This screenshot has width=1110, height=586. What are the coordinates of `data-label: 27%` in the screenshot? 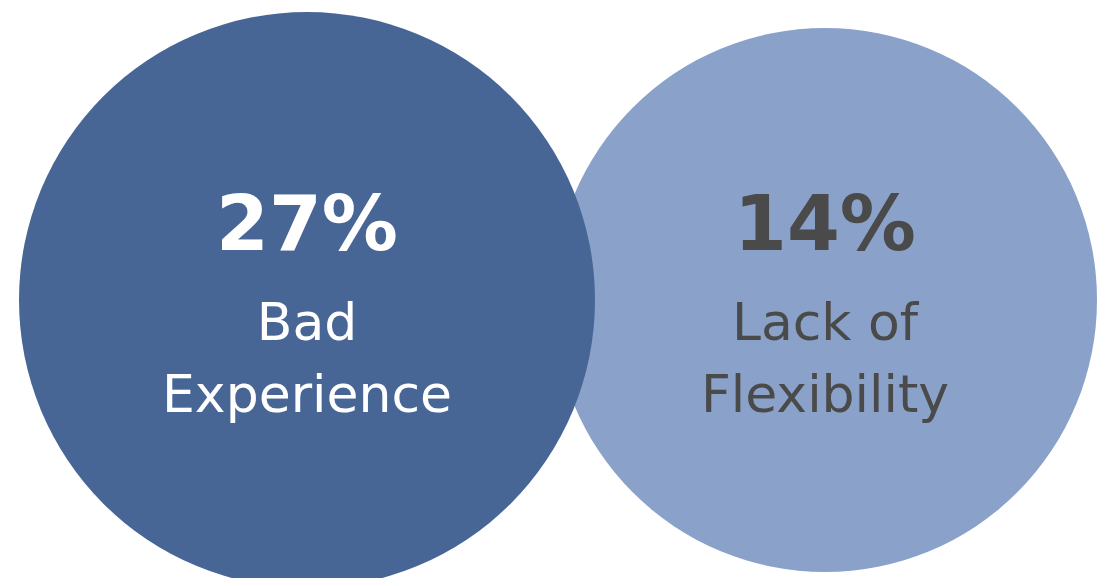 It's located at (307, 223).